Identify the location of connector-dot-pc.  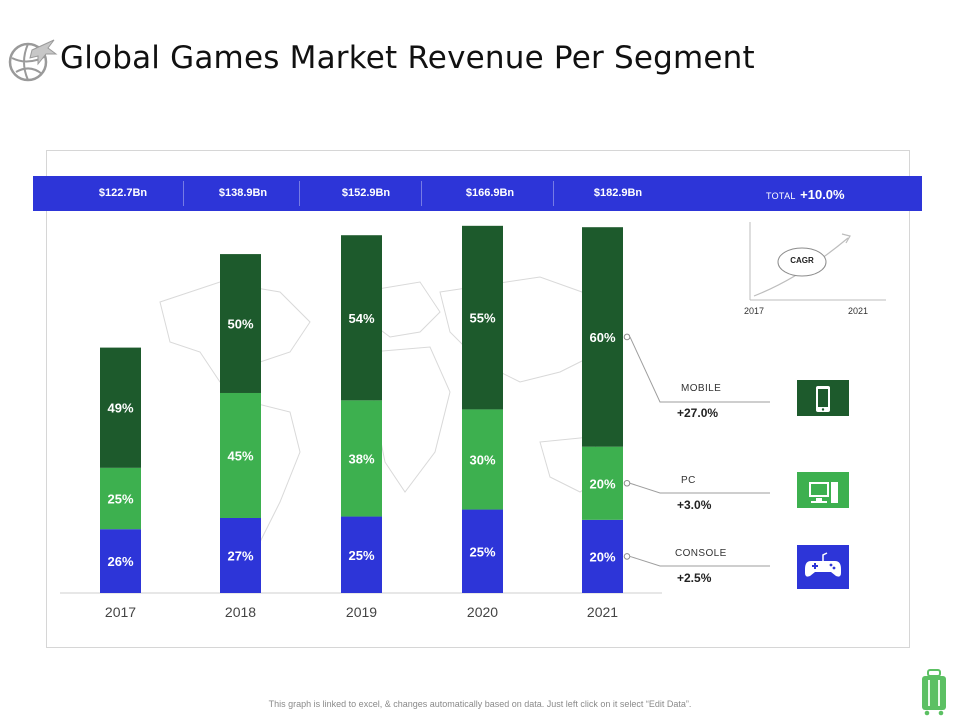
(627, 483).